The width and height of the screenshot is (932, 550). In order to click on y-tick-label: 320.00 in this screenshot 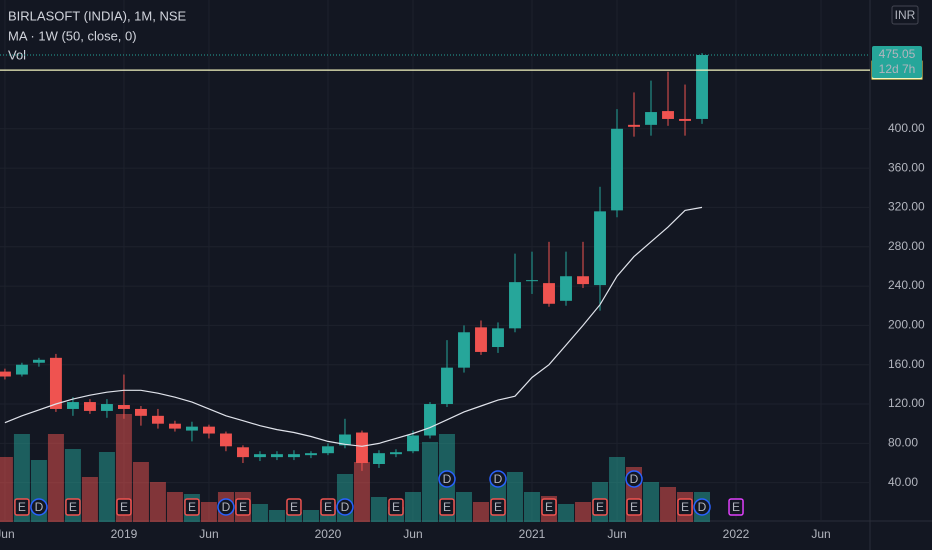, I will do `click(906, 207)`.